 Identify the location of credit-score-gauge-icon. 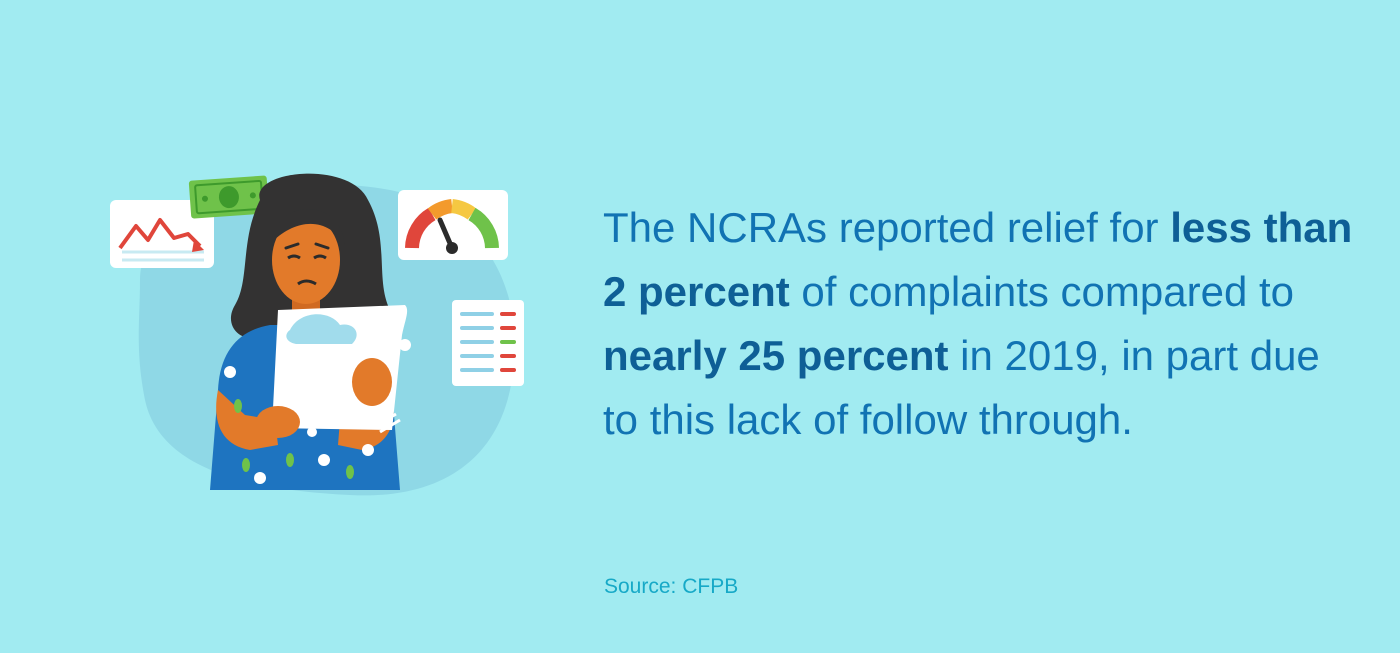
(453, 225).